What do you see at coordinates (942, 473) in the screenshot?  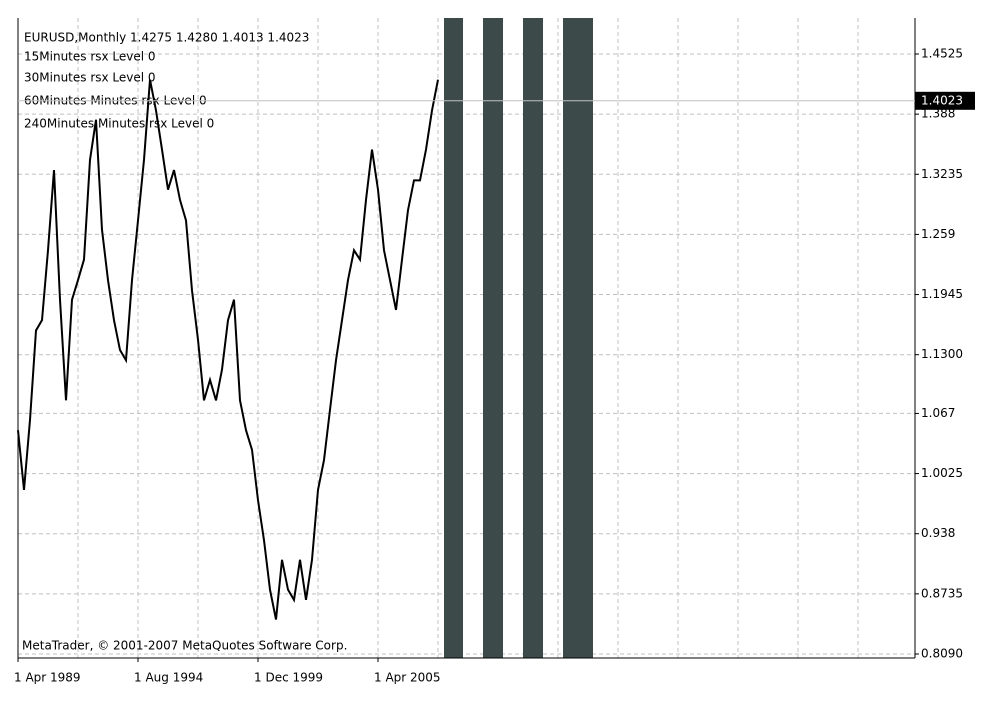 I see `y-tick-label: 1.0025` at bounding box center [942, 473].